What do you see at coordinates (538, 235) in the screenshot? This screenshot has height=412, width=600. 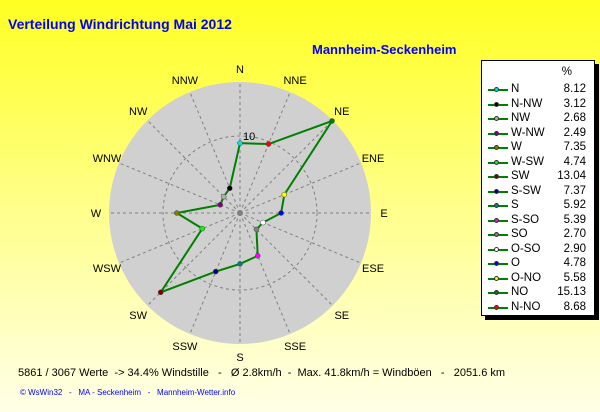 I see `legend-item: SO 2.70` at bounding box center [538, 235].